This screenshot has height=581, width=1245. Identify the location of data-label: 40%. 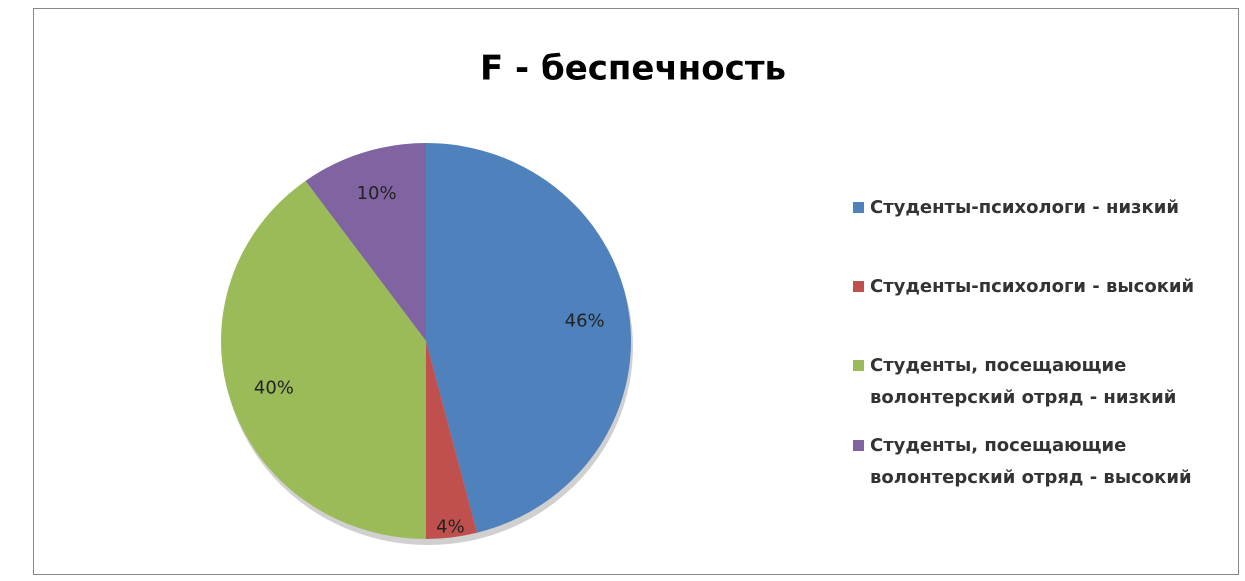
(274, 388).